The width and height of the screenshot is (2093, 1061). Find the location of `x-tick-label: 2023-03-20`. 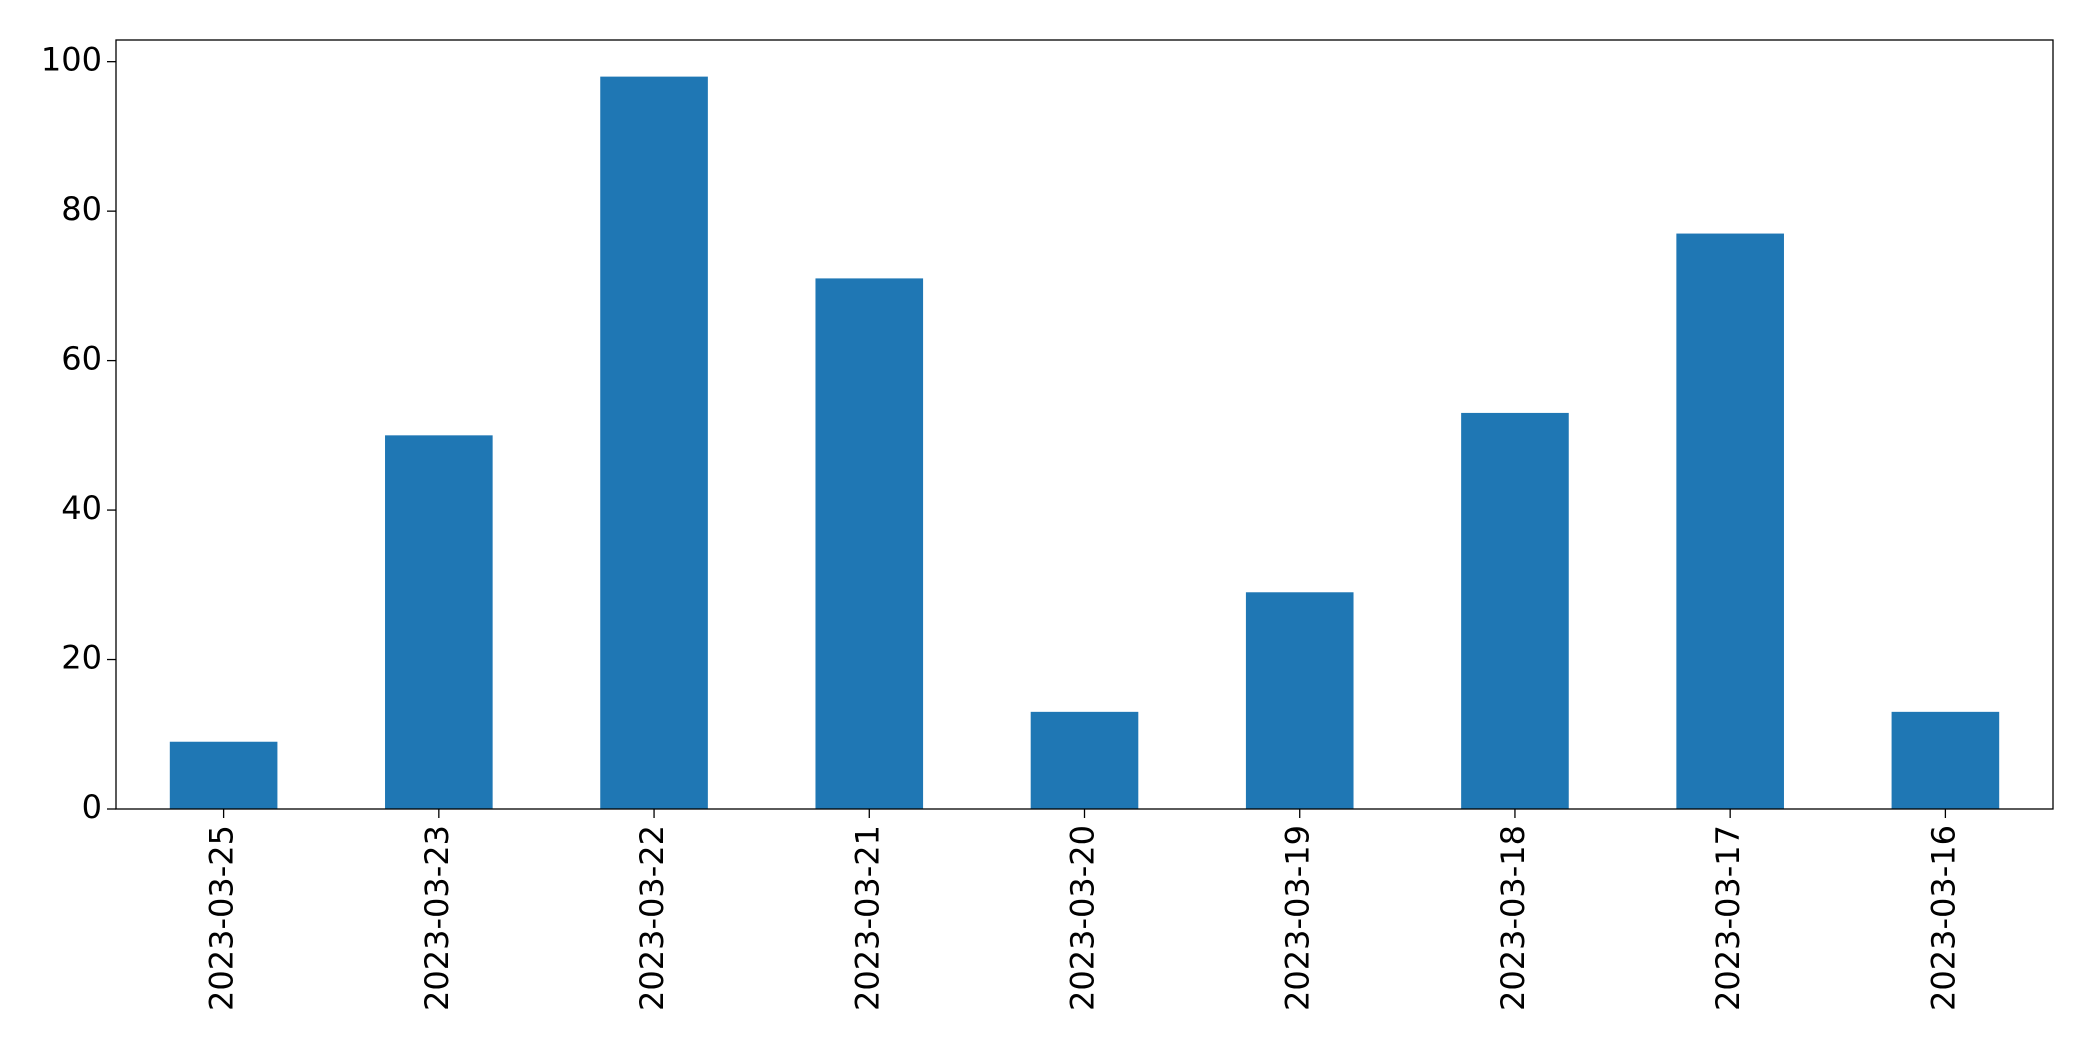

x-tick-label: 2023-03-20 is located at coordinates (1083, 918).